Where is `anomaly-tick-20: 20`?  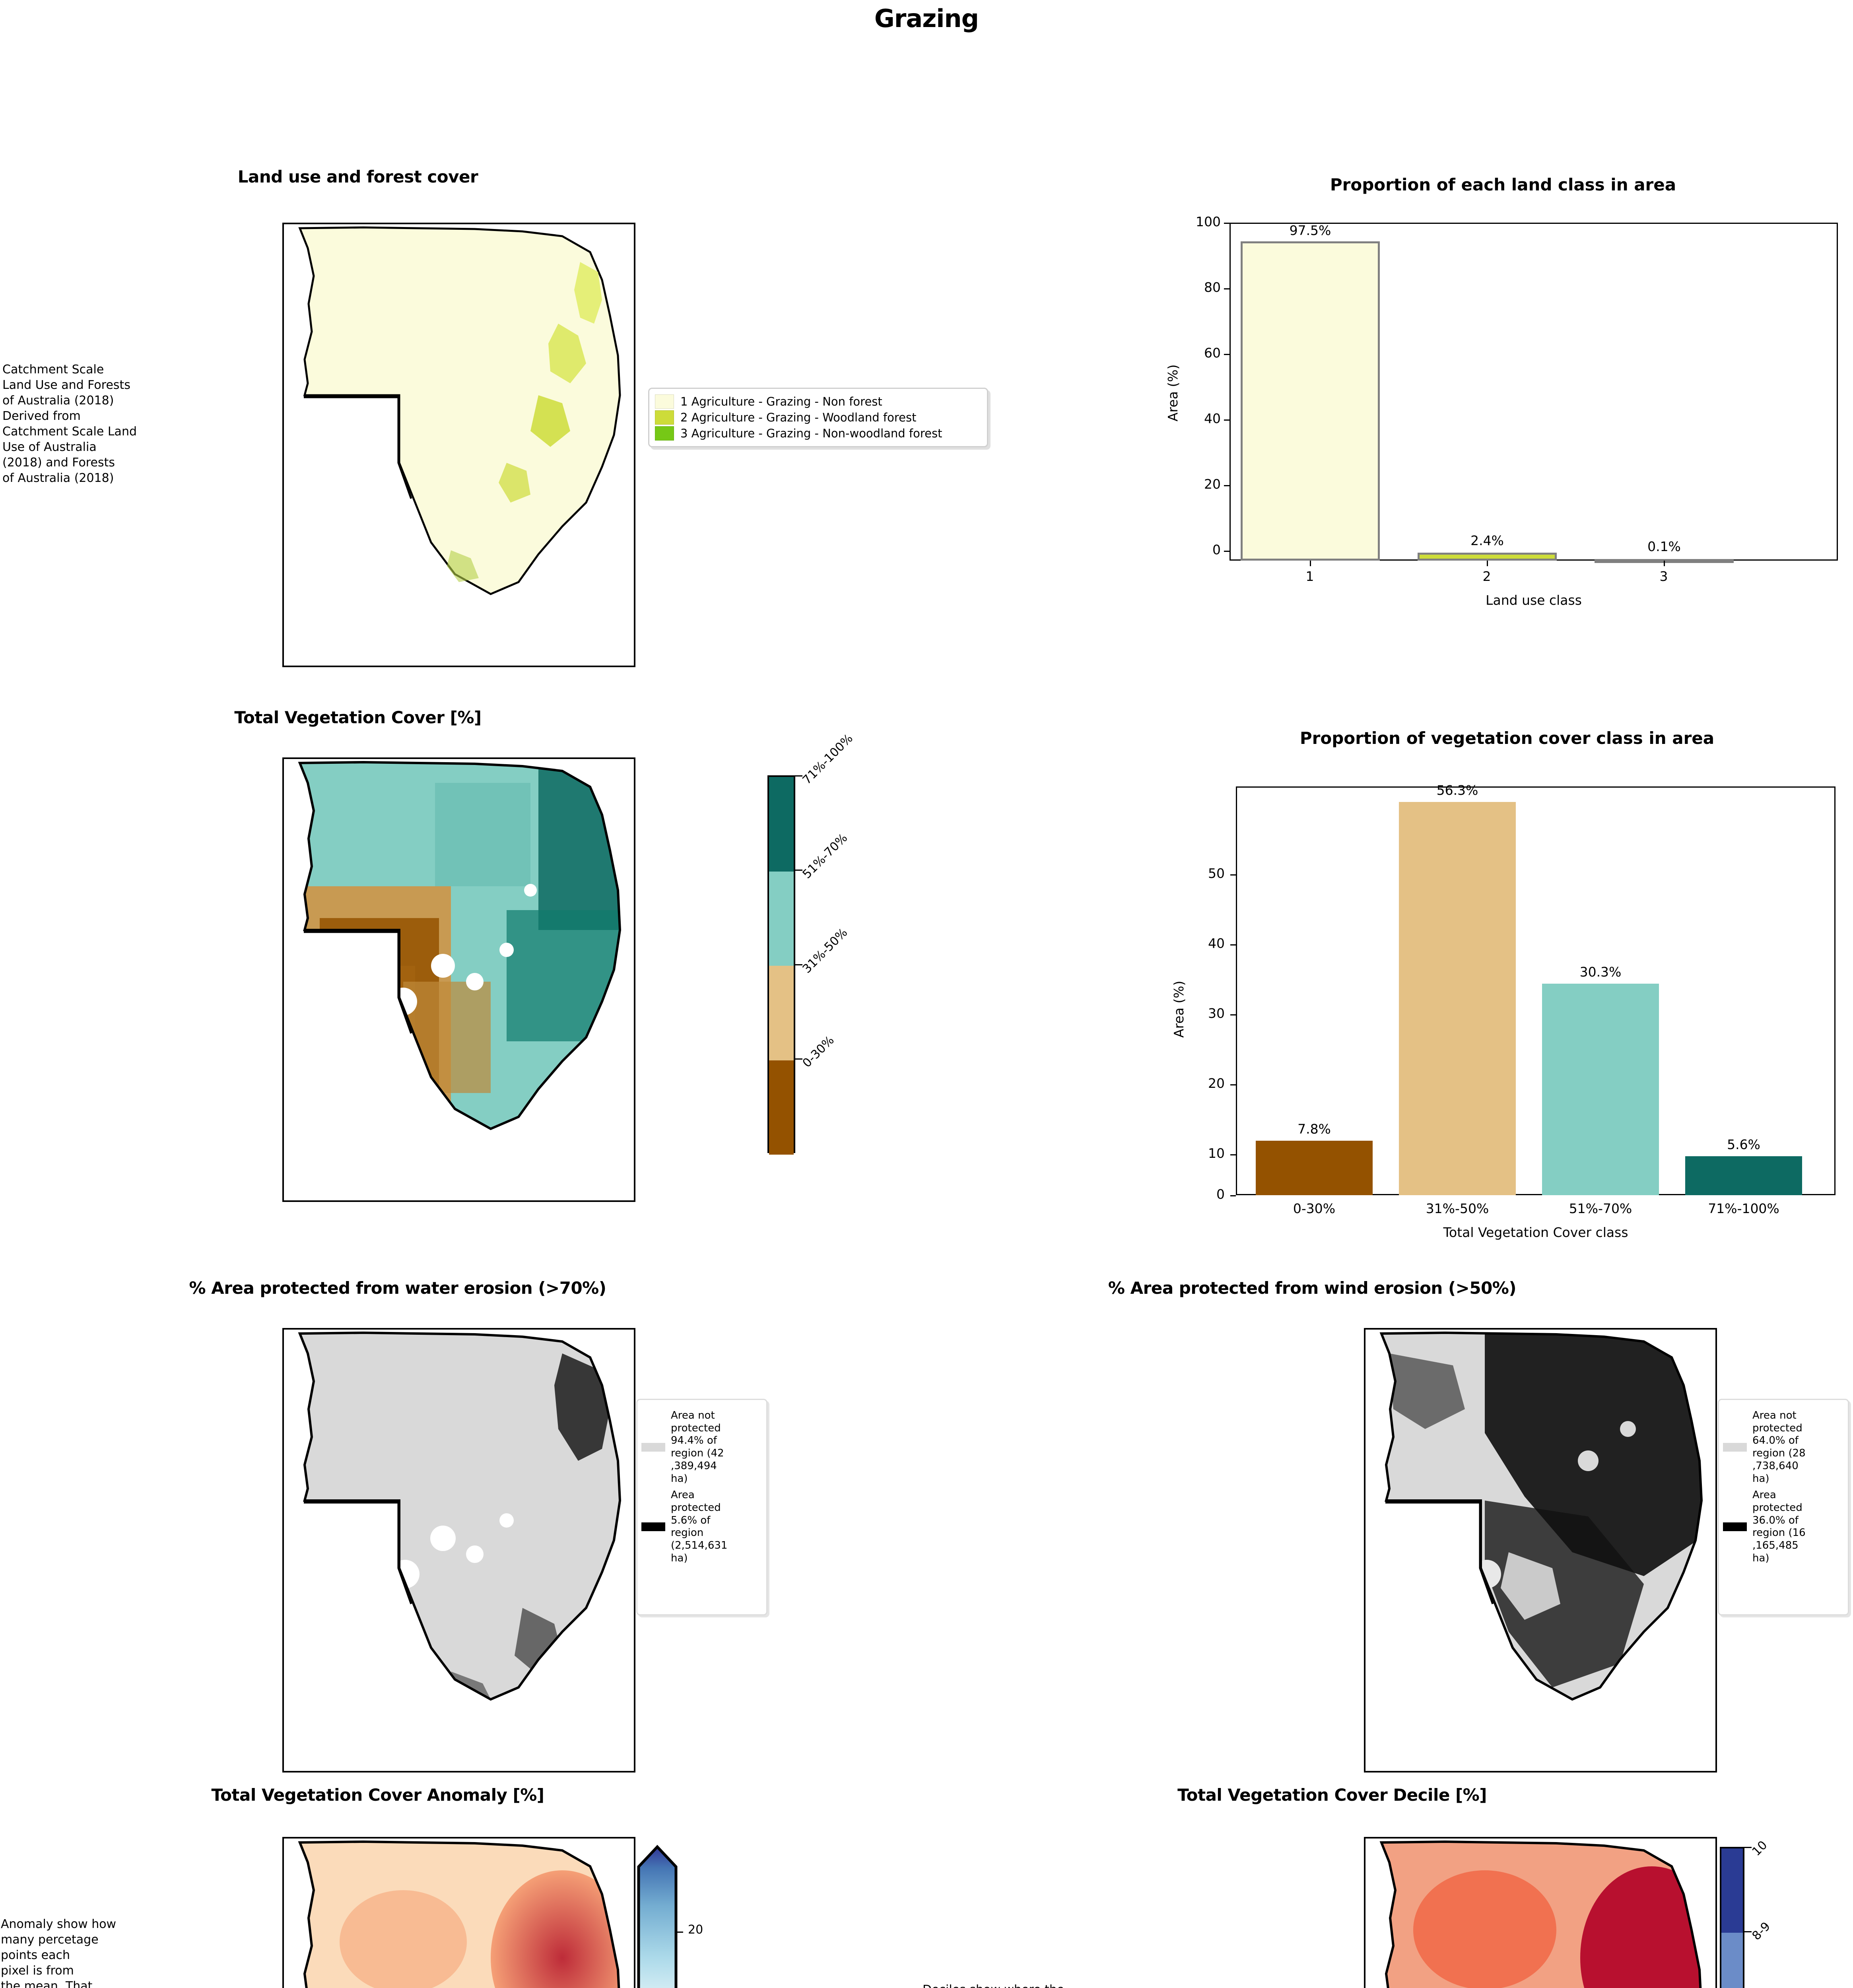
anomaly-tick-20: 20 is located at coordinates (696, 1930).